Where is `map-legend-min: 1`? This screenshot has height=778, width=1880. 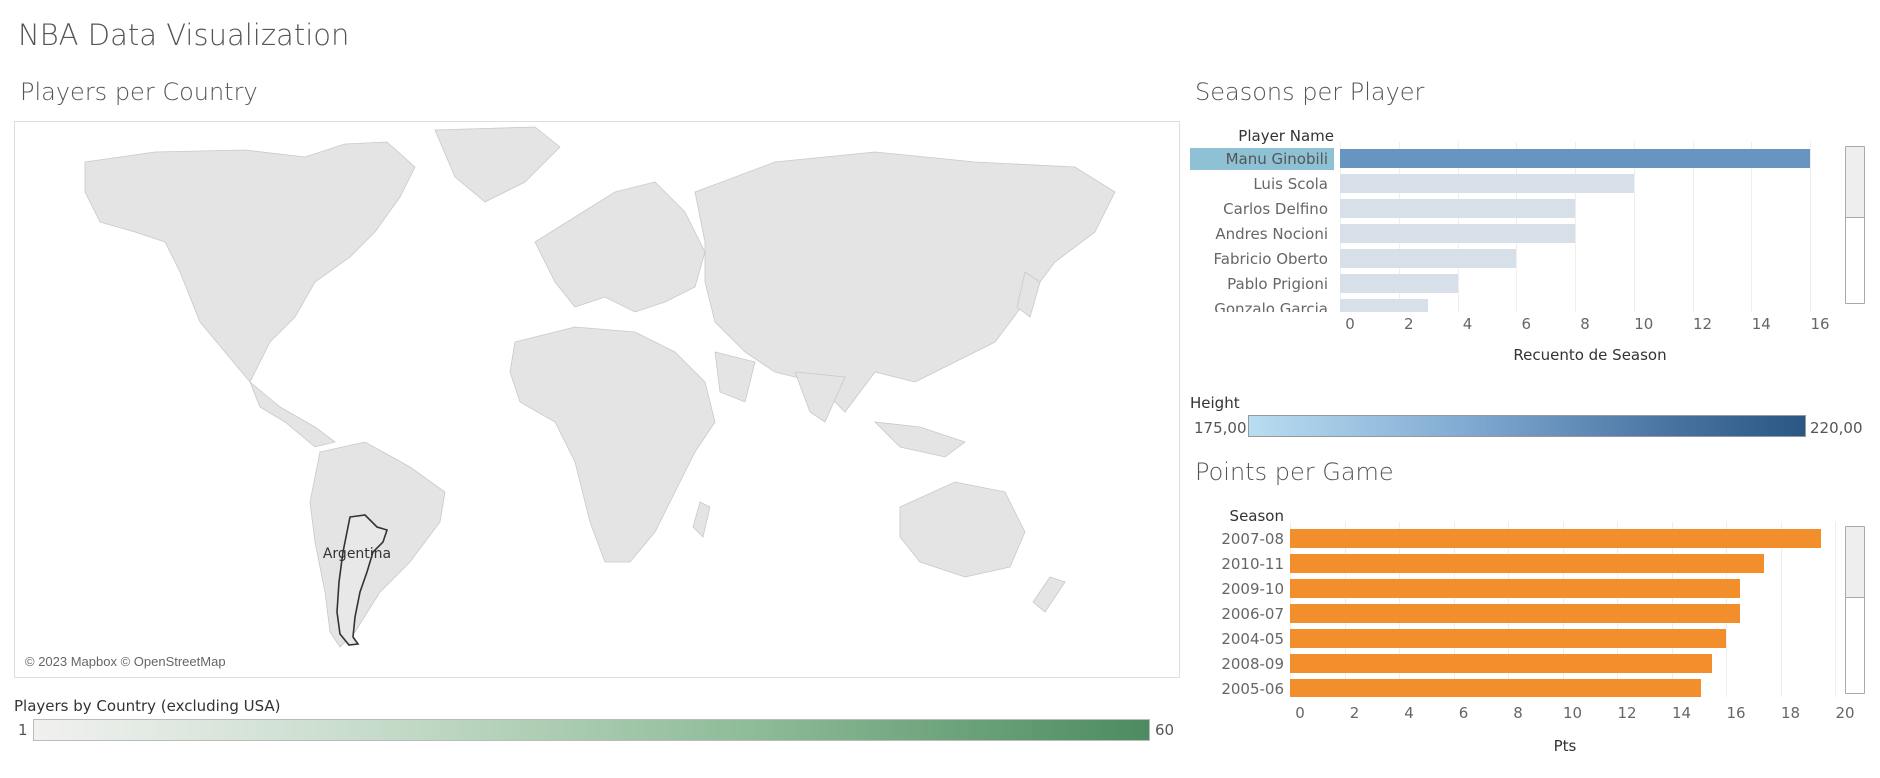
map-legend-min: 1 is located at coordinates (23, 730).